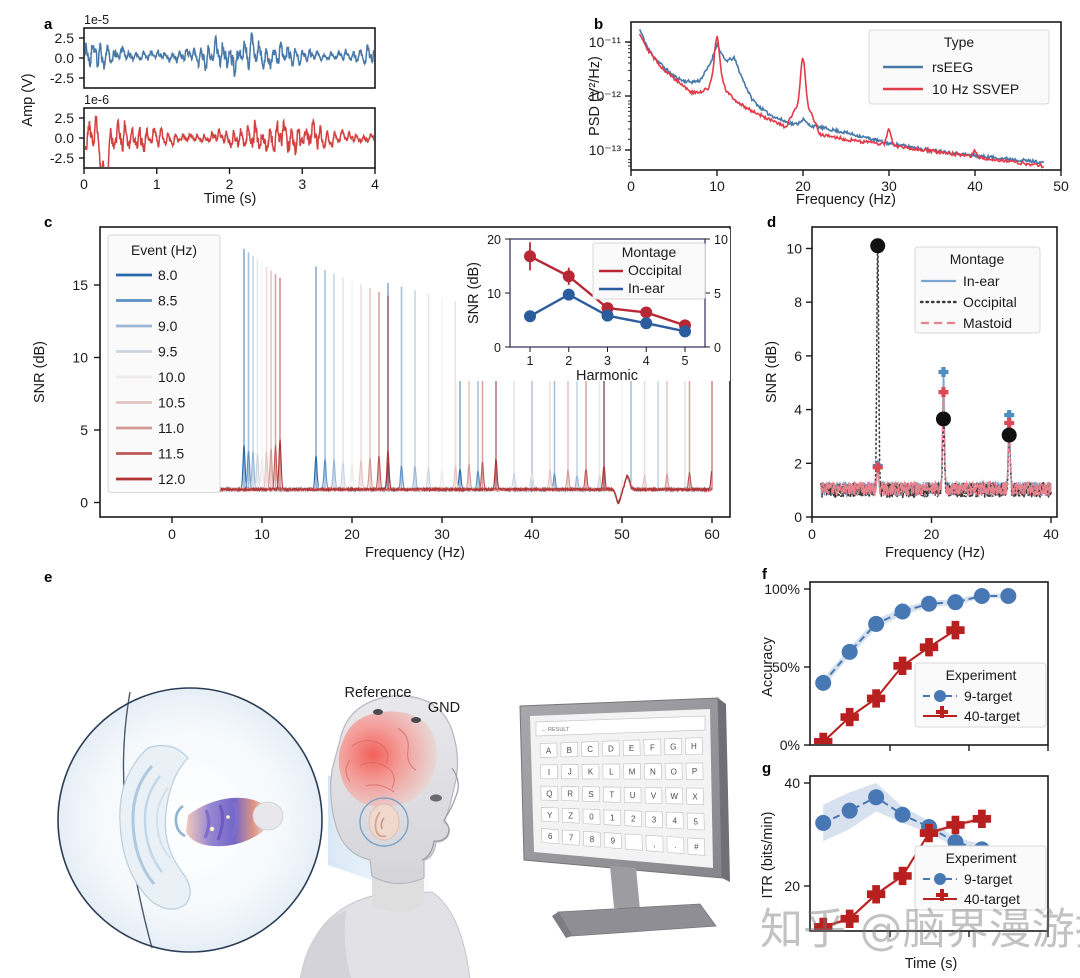 The image size is (1080, 978). What do you see at coordinates (848, 182) in the screenshot?
I see `panel-b-xticks: 0 10 20 30 40 50` at bounding box center [848, 182].